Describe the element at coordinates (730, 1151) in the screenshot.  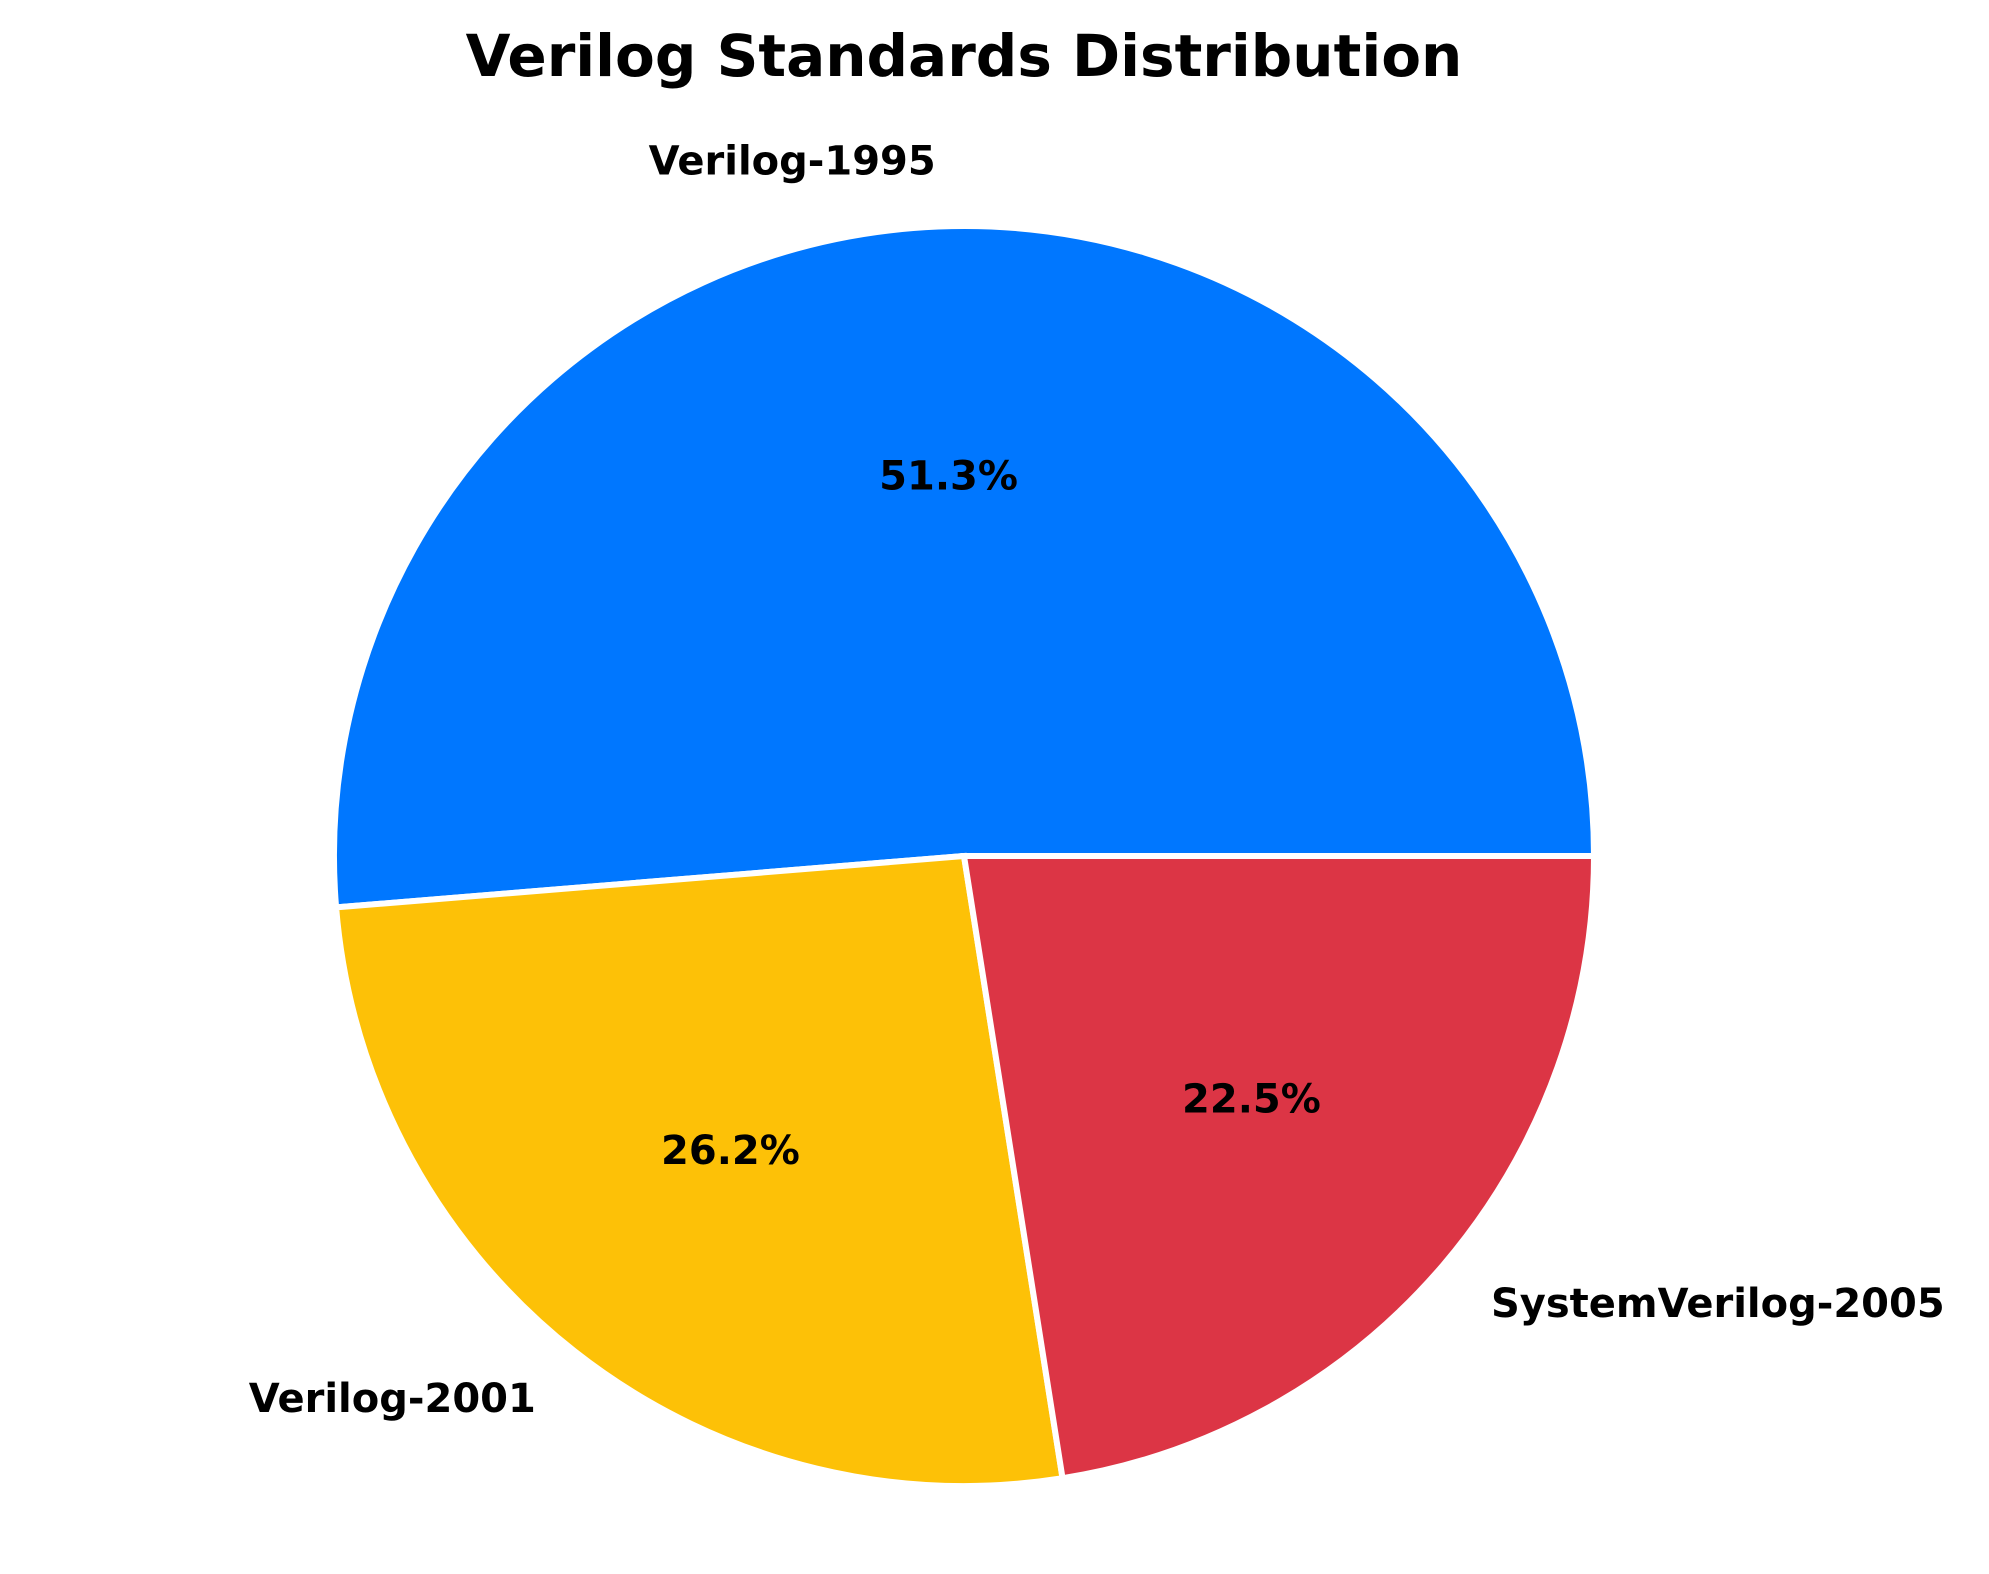
I see `percent-label-verilog-2001: 26.2%` at that location.